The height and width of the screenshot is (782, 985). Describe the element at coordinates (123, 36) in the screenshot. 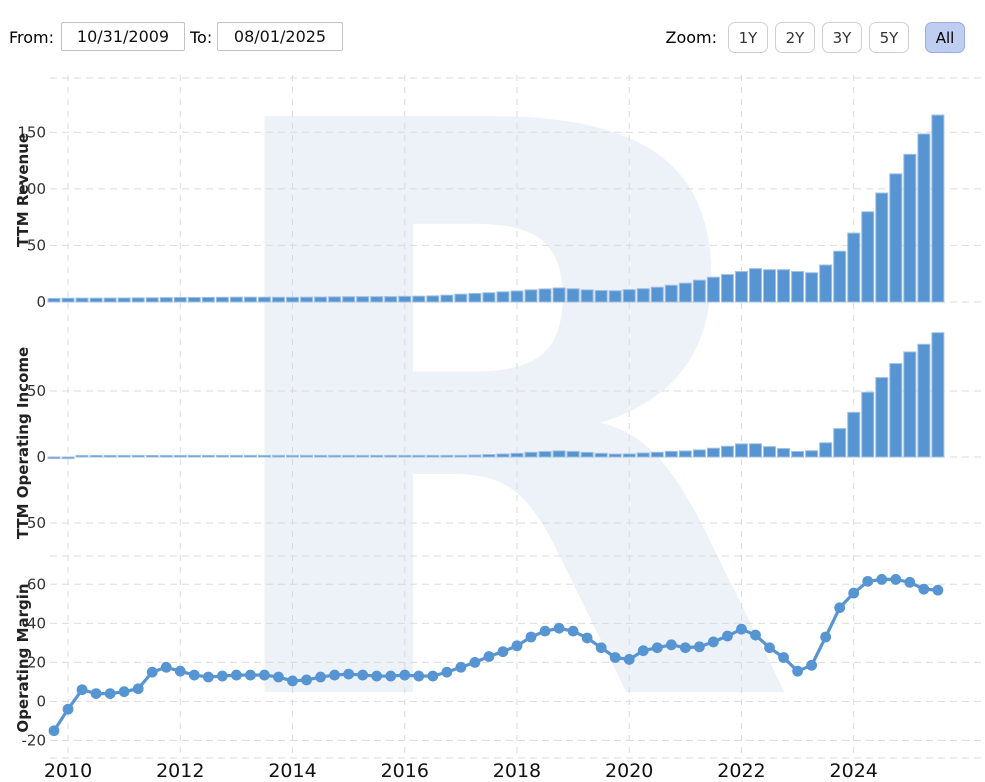

I see `from-date-input` at that location.